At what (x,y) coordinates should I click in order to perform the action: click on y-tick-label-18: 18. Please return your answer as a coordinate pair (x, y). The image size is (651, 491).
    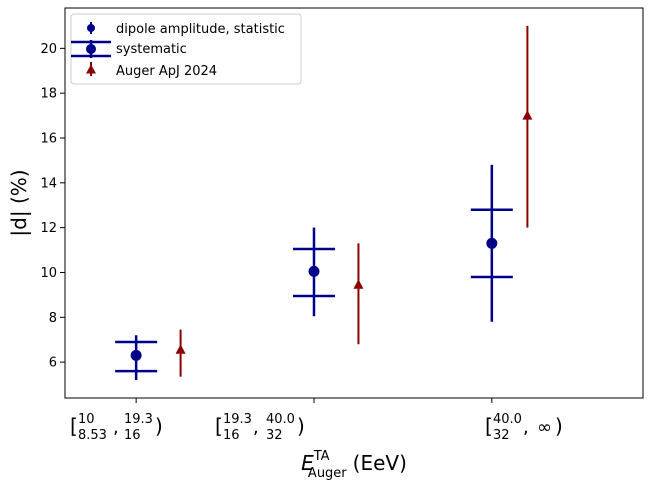
    Looking at the image, I should click on (48, 94).